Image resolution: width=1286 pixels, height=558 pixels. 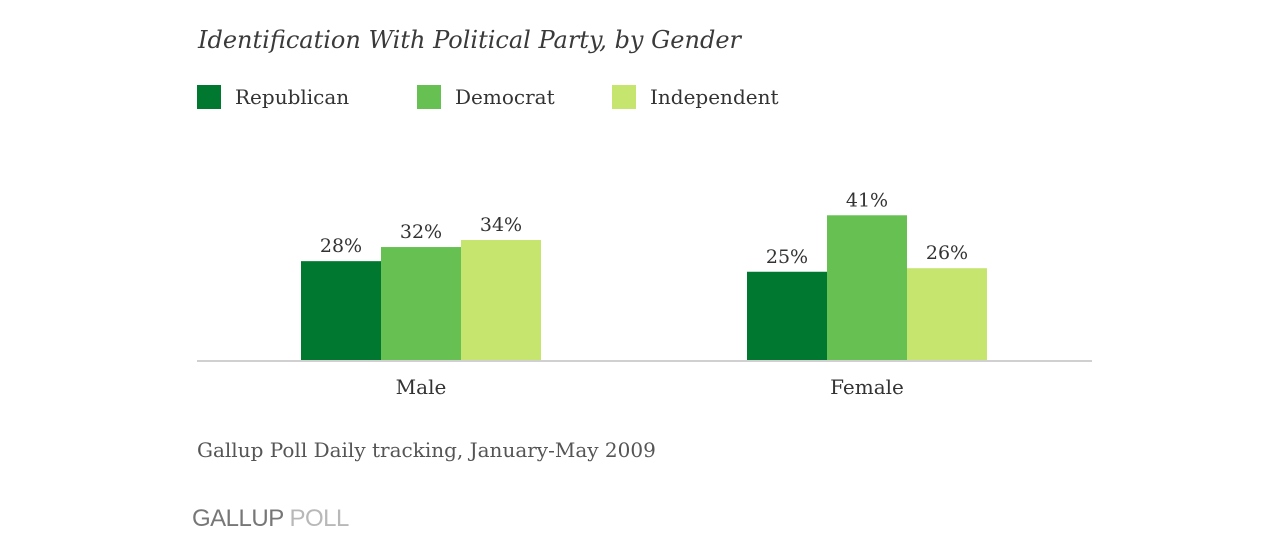 I want to click on legend-label-independent: Independent, so click(x=714, y=97).